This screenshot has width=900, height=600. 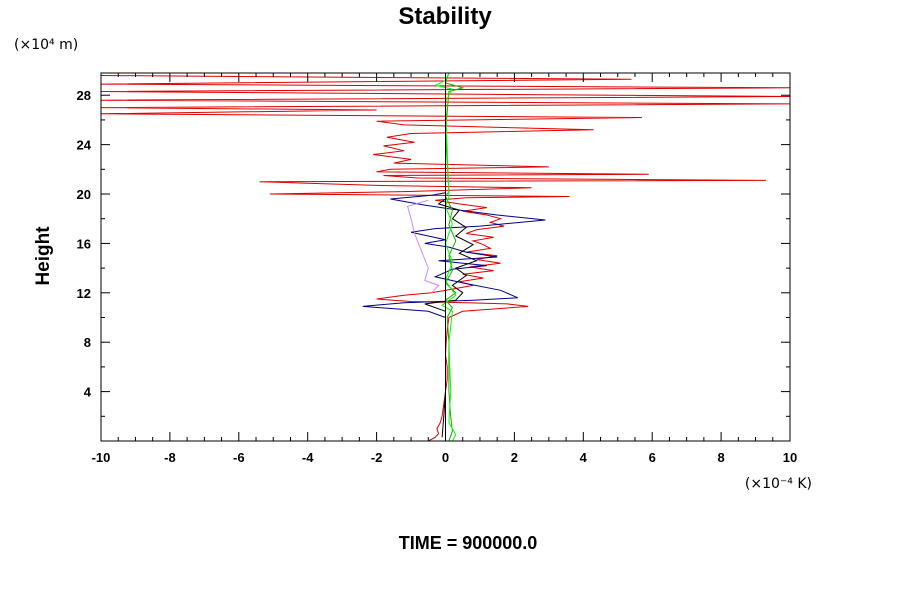 I want to click on x-tick-label: 0, so click(x=445, y=457).